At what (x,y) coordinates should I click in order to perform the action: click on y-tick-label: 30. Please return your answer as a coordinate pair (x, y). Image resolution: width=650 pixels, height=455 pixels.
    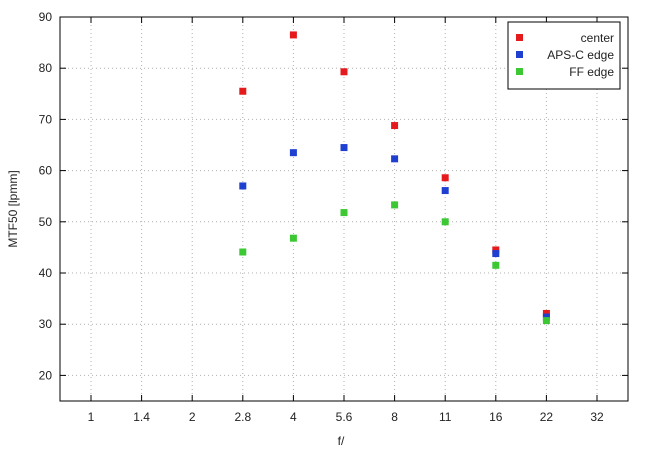
    Looking at the image, I should click on (46, 324).